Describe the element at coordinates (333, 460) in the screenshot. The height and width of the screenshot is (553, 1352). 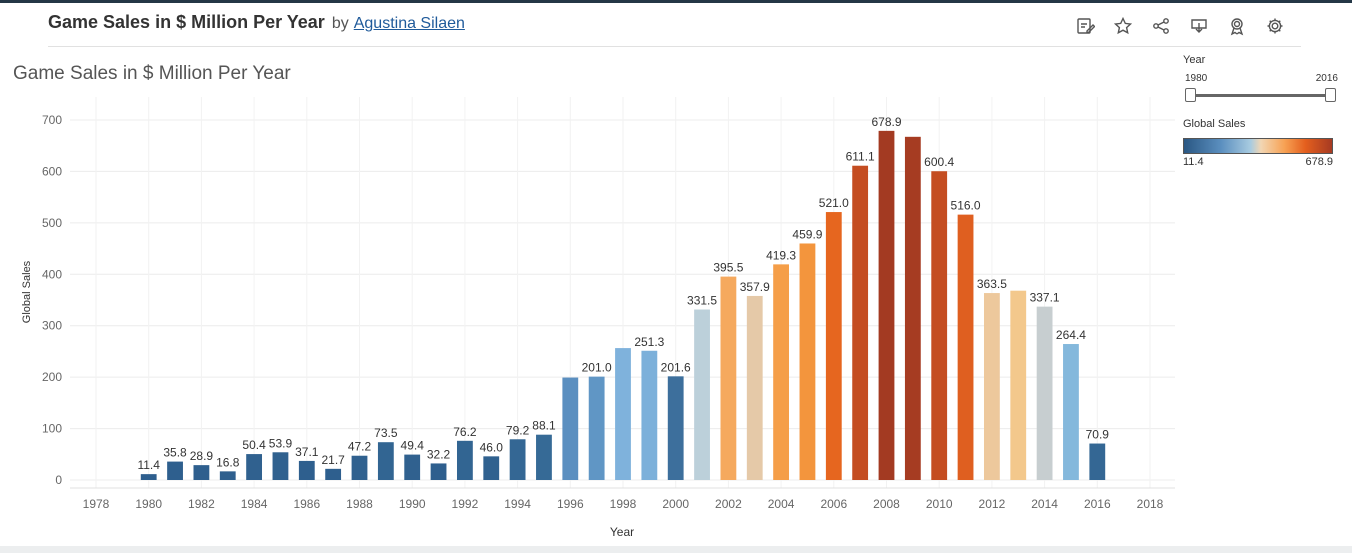
I see `bar-data-label: 21.7` at that location.